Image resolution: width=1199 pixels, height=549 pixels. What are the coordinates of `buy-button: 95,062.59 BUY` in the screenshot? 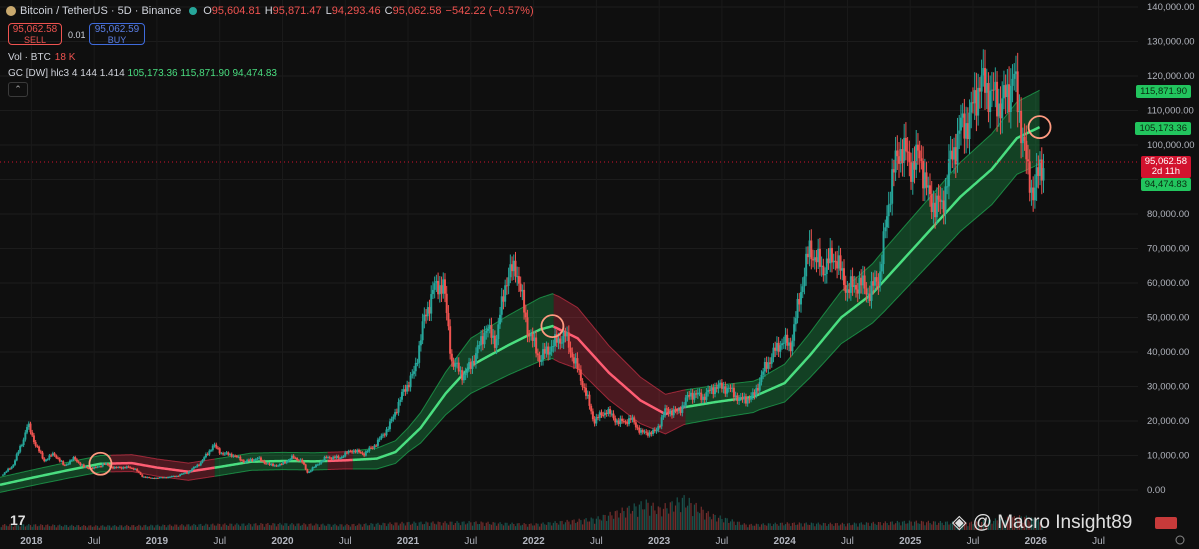 It's located at (117, 34).